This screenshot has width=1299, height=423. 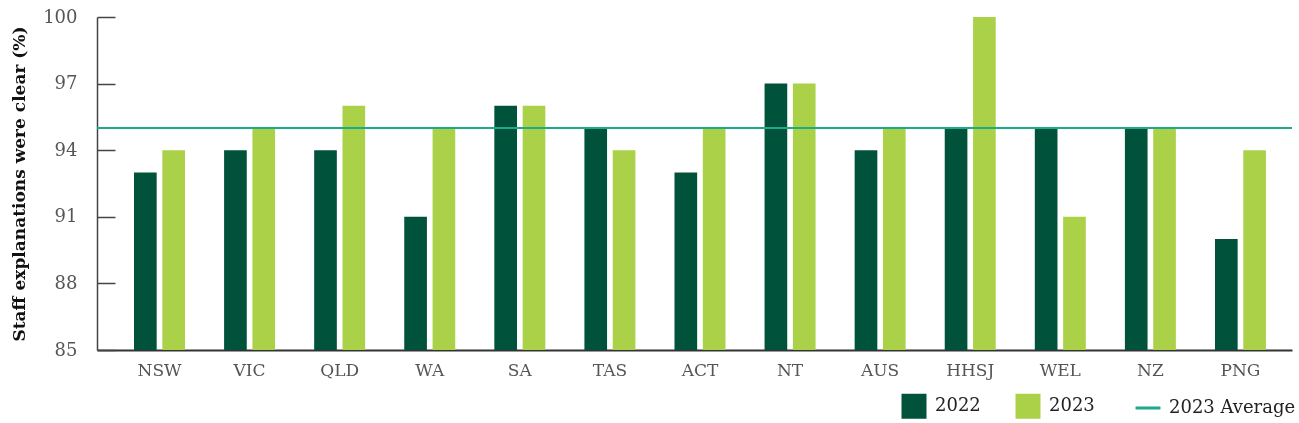 I want to click on y-tick-label: 97, so click(x=66, y=83).